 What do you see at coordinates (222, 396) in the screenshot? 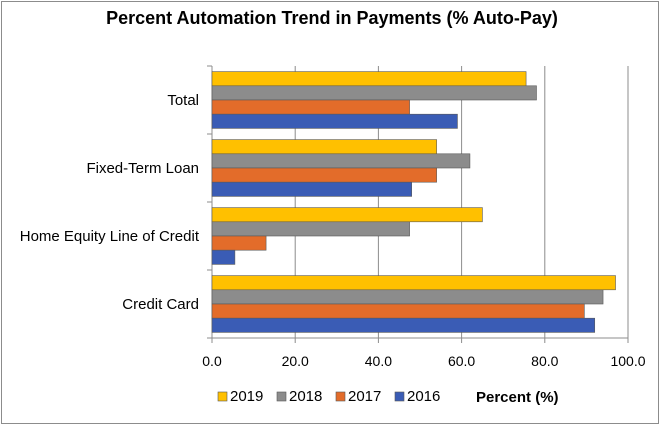
I see `legend-swatch-2019` at bounding box center [222, 396].